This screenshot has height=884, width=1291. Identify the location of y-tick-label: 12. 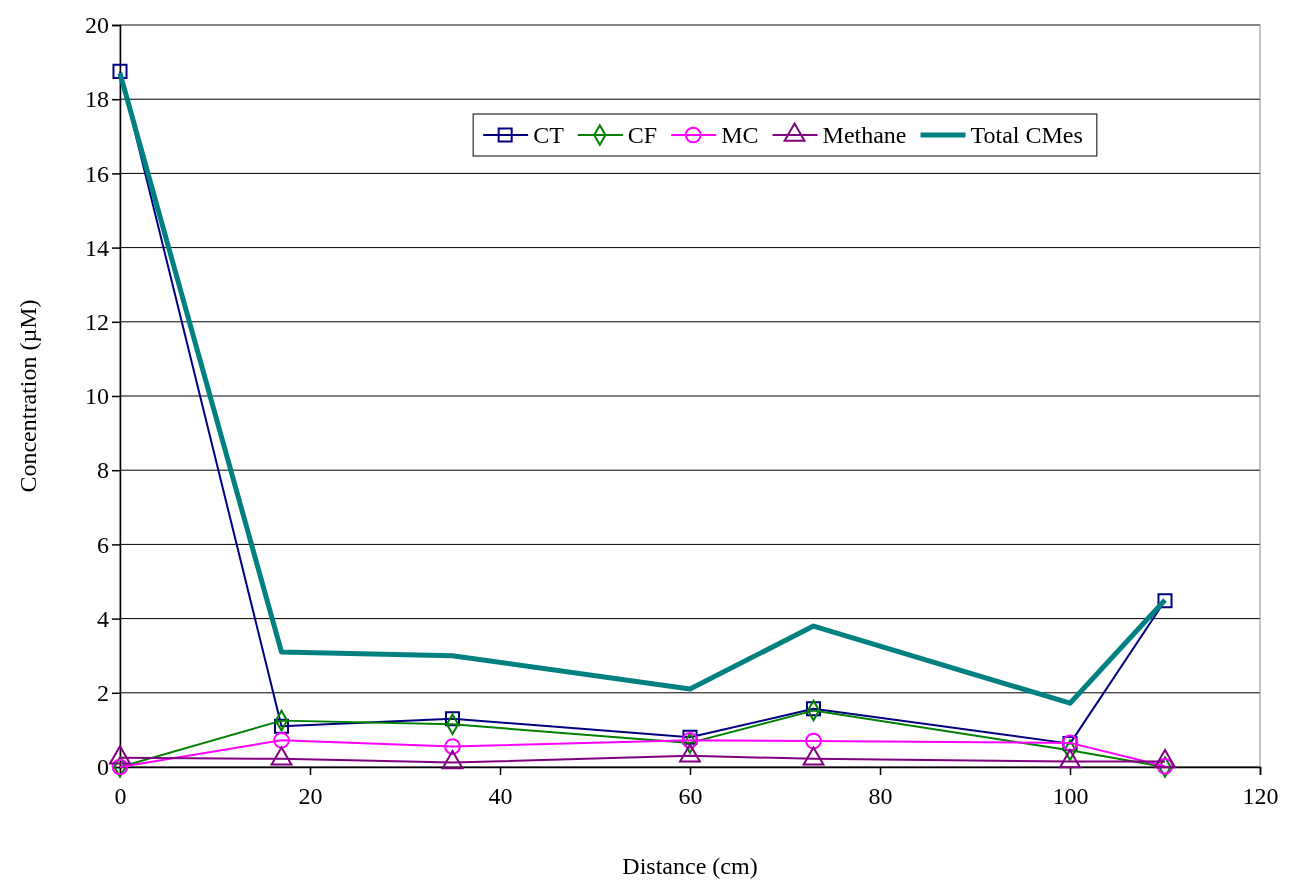
(97, 321).